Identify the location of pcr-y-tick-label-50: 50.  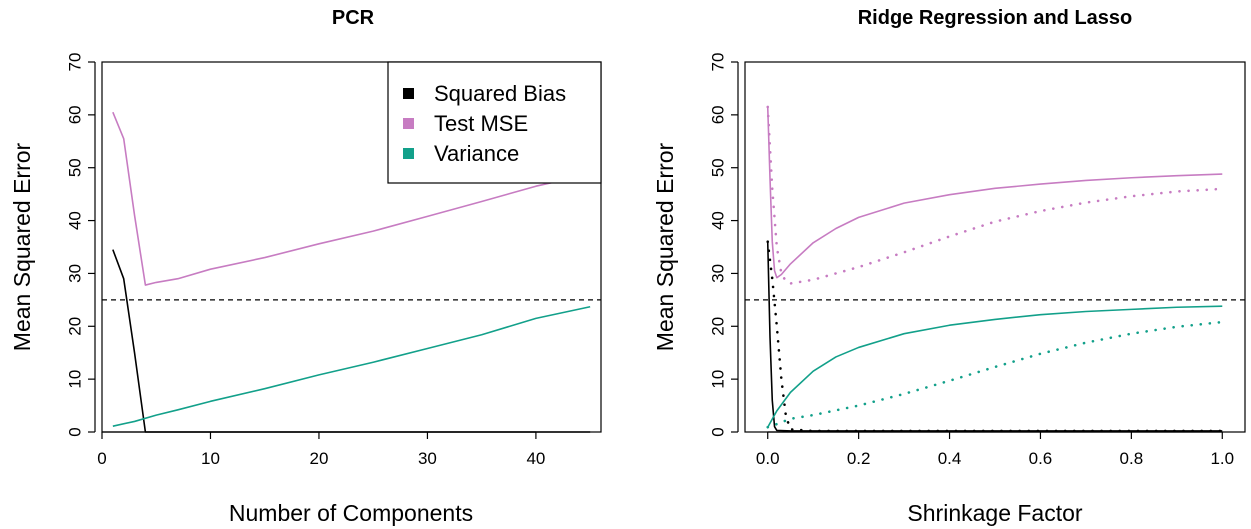
(74, 167).